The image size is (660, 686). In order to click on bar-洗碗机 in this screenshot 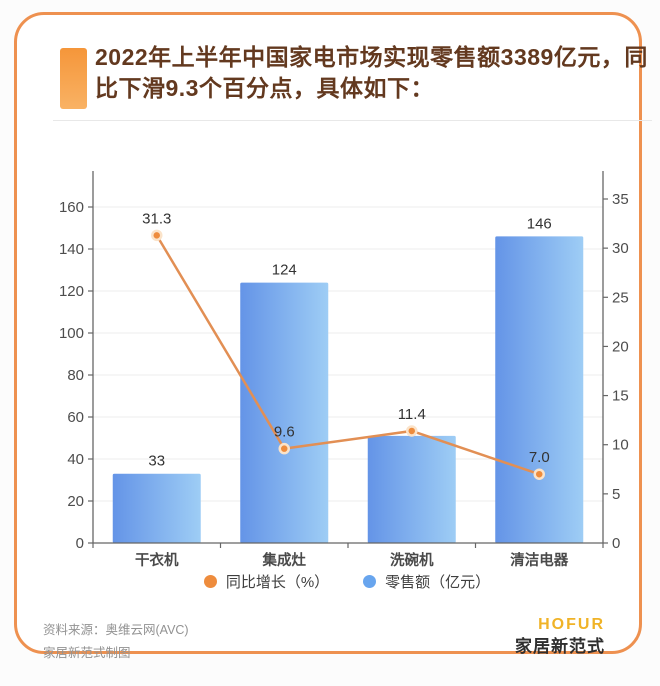, I will do `click(411, 489)`.